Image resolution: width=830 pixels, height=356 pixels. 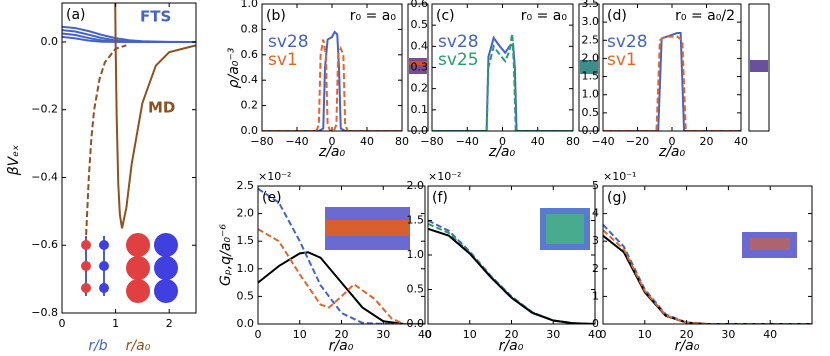 I want to click on annotation: (a), so click(x=76, y=15).